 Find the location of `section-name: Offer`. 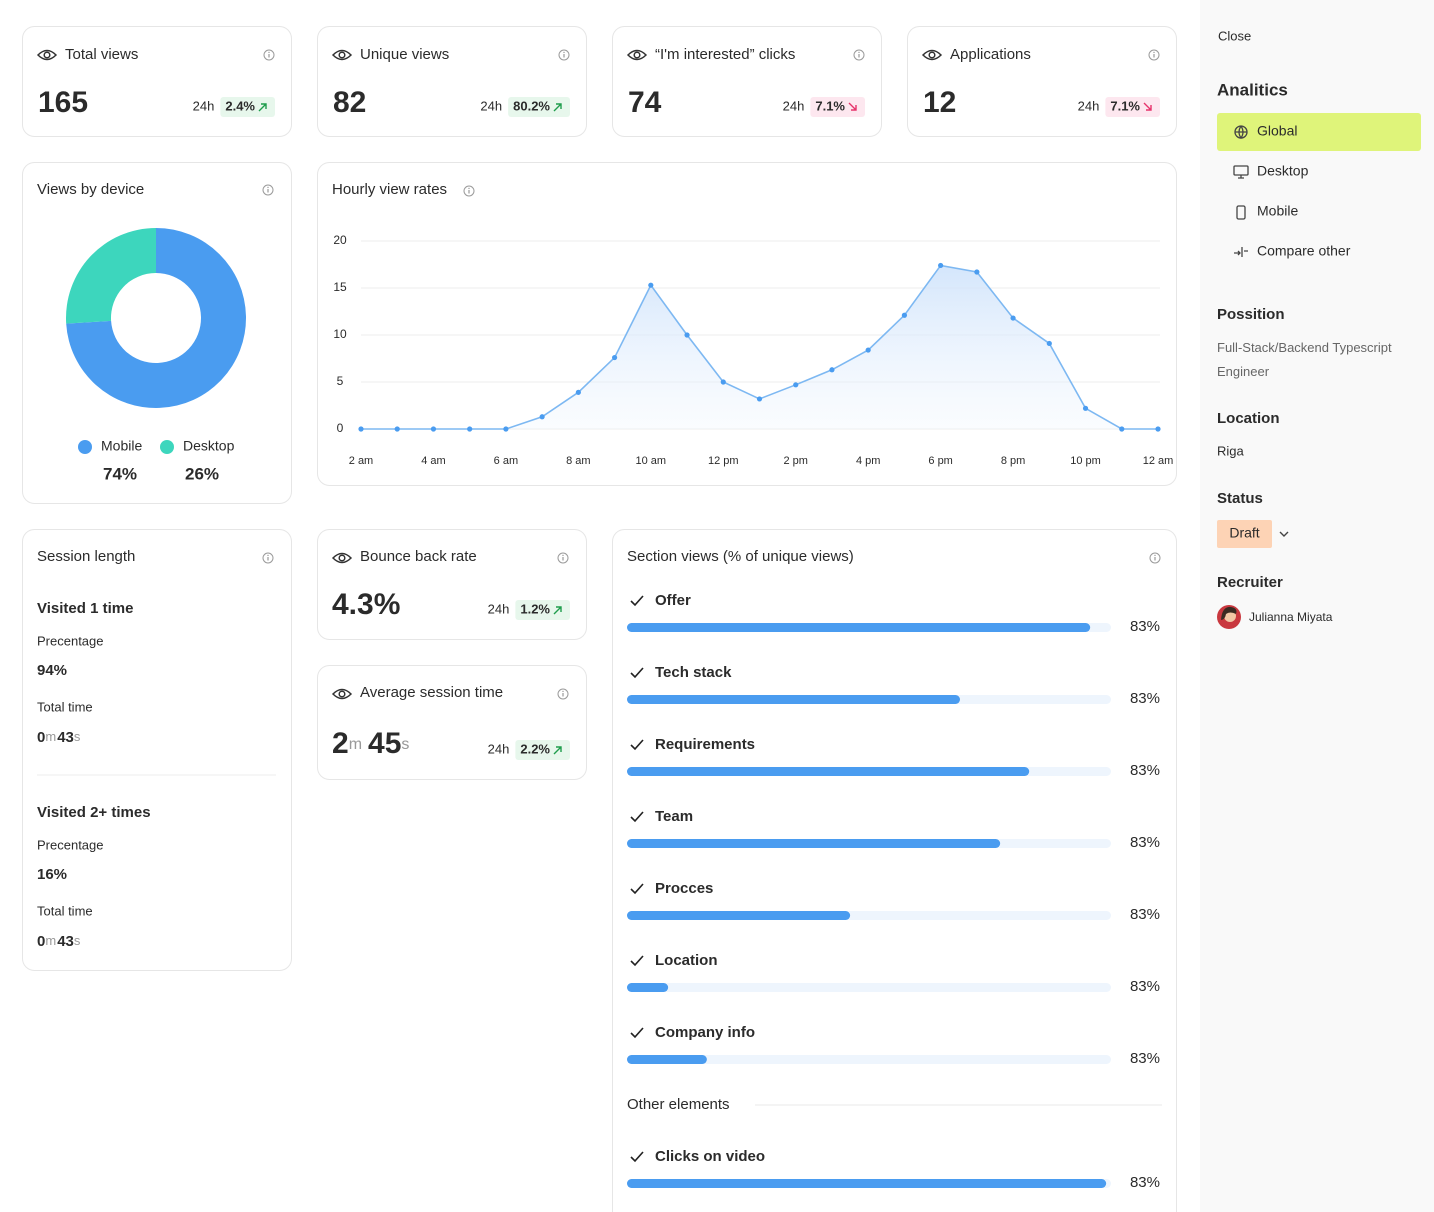

section-name: Offer is located at coordinates (673, 600).